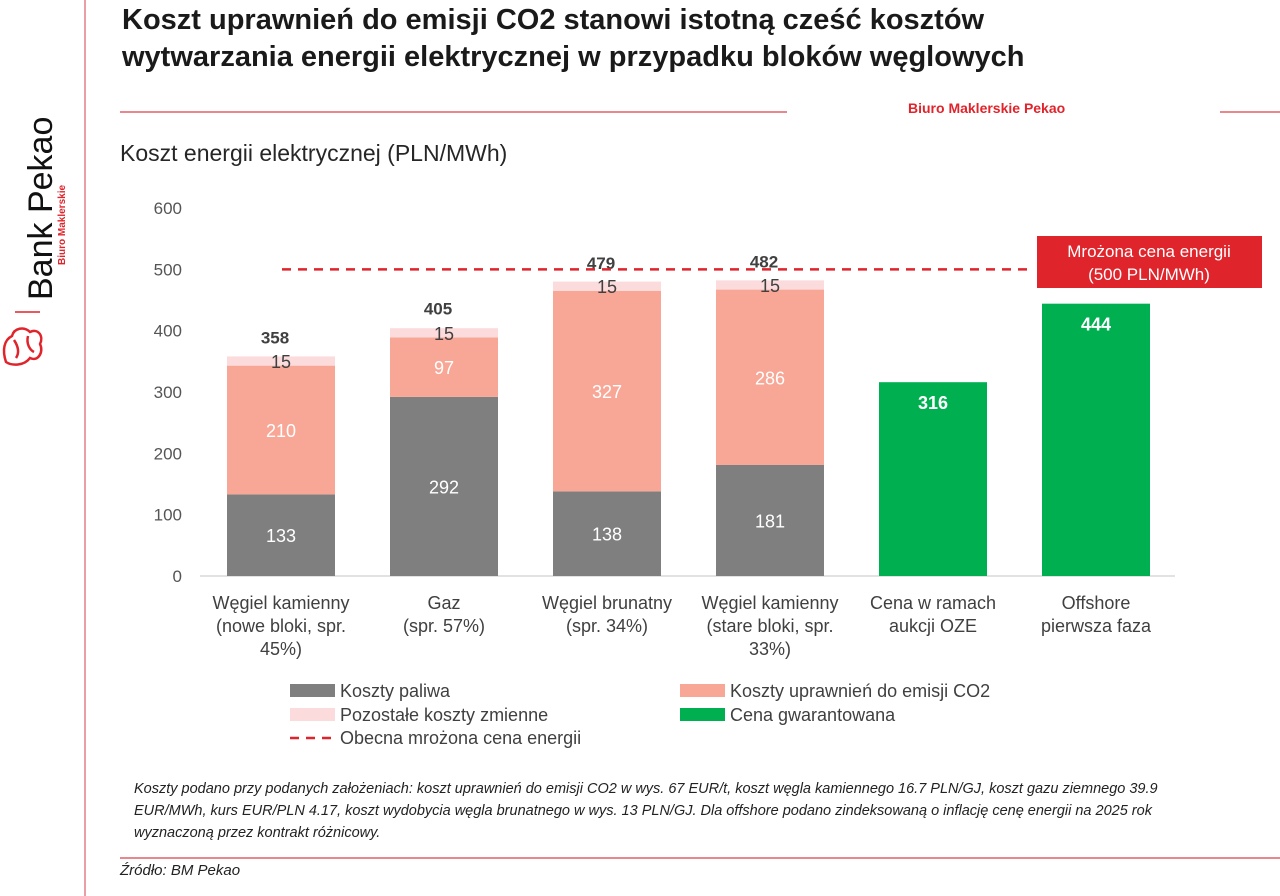 Image resolution: width=1280 pixels, height=896 pixels. What do you see at coordinates (180, 870) in the screenshot?
I see `source-note: Źródło: BM Pekao` at bounding box center [180, 870].